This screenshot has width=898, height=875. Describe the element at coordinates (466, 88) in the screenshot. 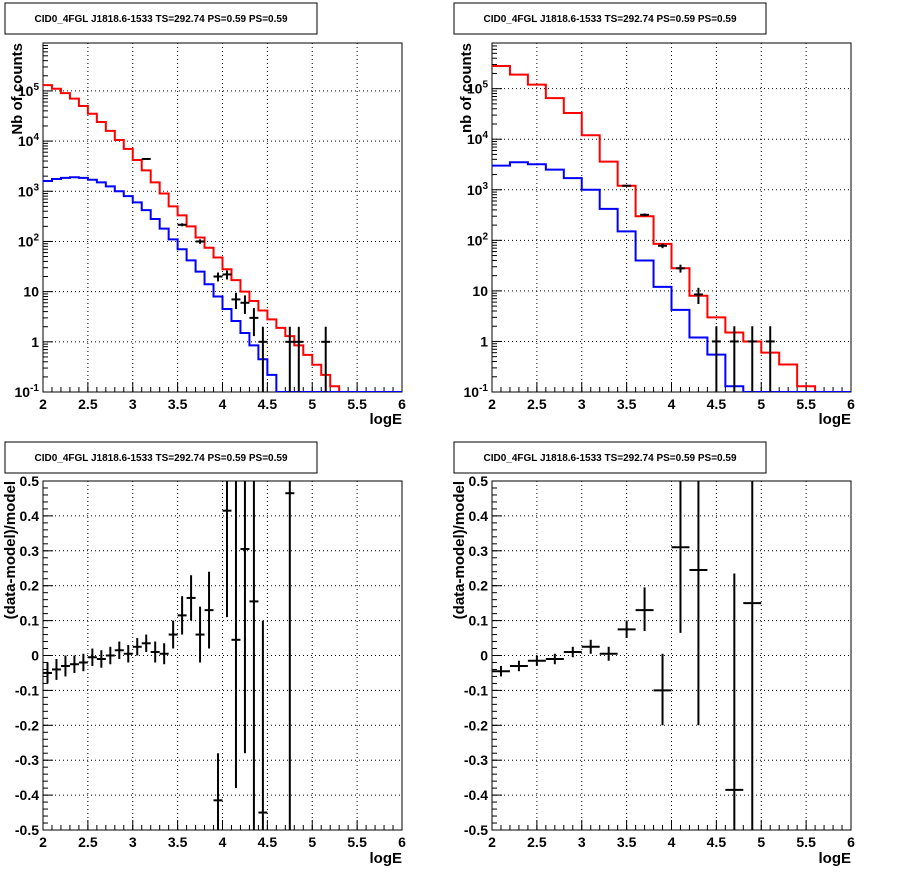

I see `y-axis-title: nb of counts` at that location.